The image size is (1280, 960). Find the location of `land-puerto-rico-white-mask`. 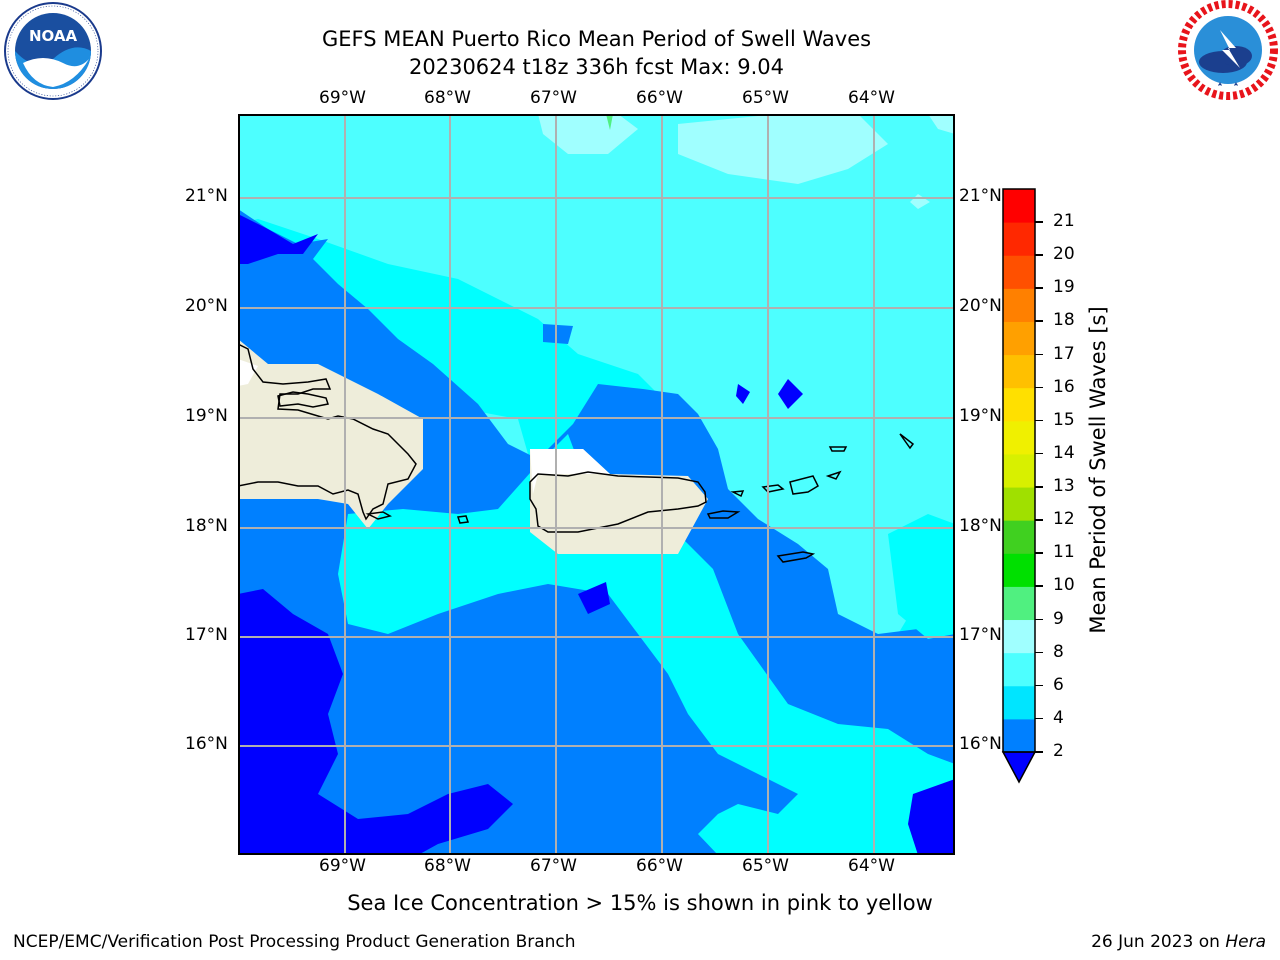

land-puerto-rico-white-mask is located at coordinates (570, 471).